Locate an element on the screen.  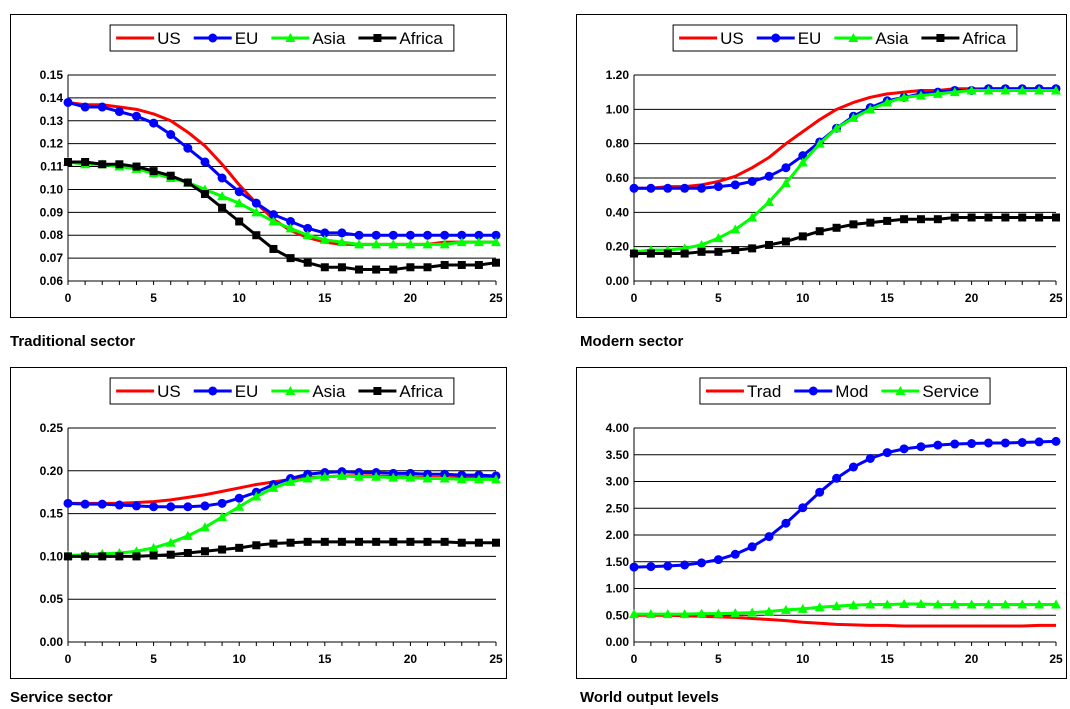
series-line-eu is located at coordinates (845, 138).